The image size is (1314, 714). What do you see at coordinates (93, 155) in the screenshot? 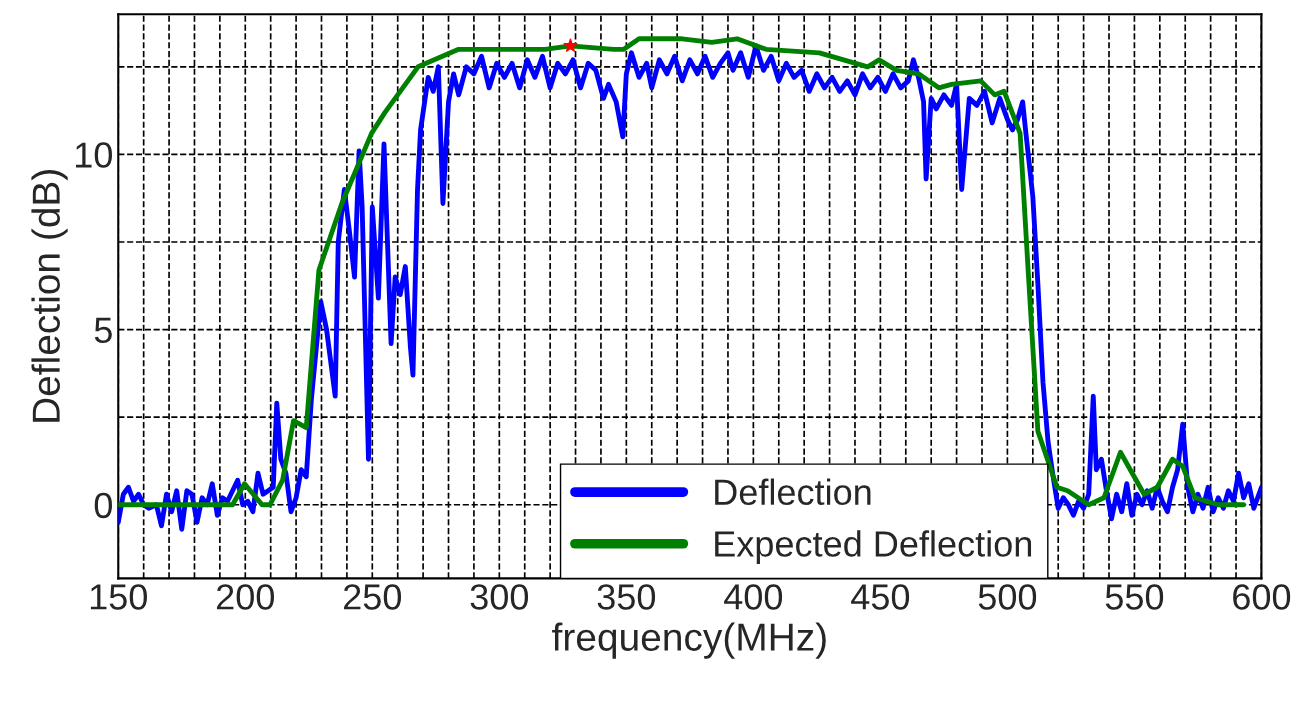
I see `y-tick-label: 10` at bounding box center [93, 155].